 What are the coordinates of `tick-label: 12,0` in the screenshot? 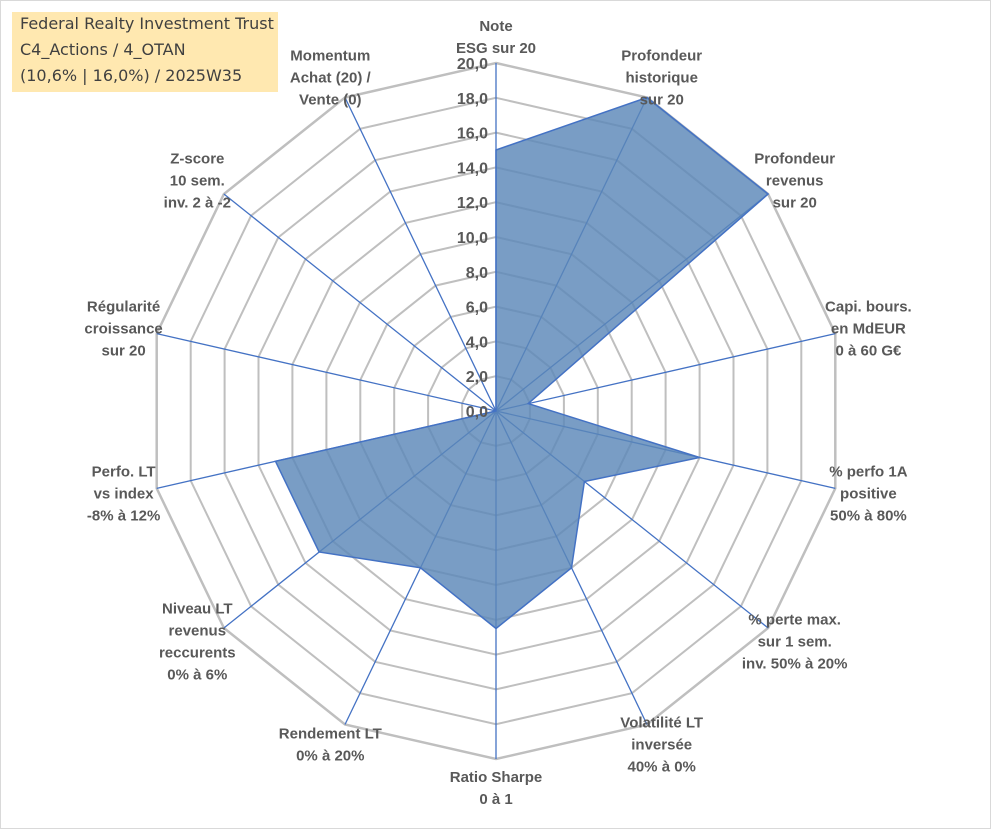 It's located at (472, 203).